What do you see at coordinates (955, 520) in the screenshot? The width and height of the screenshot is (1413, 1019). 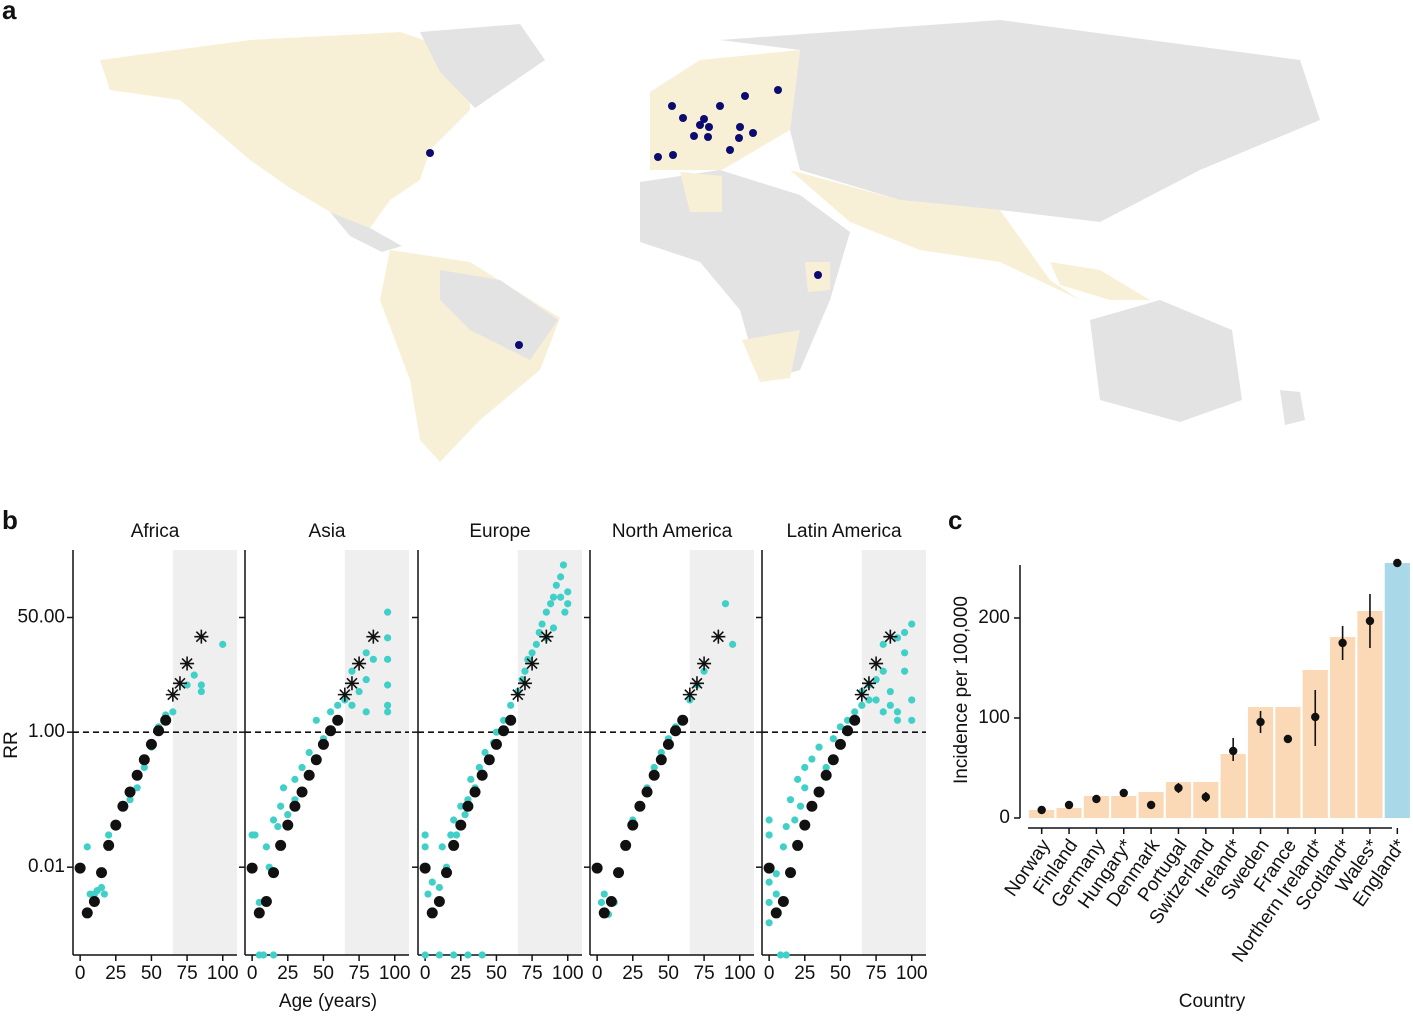 I see `panel-label: c` at bounding box center [955, 520].